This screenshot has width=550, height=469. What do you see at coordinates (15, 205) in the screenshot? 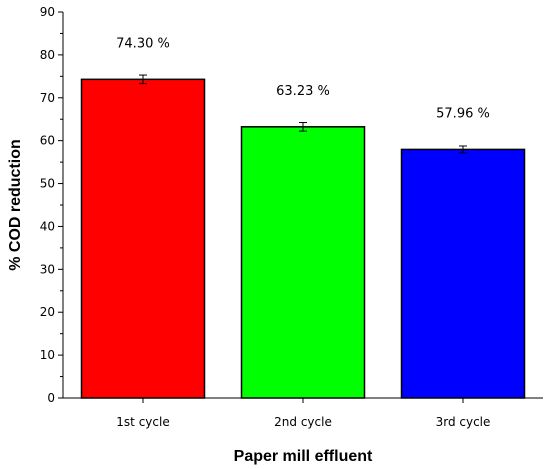
I see `y-axis-title: % COD reduction` at bounding box center [15, 205].